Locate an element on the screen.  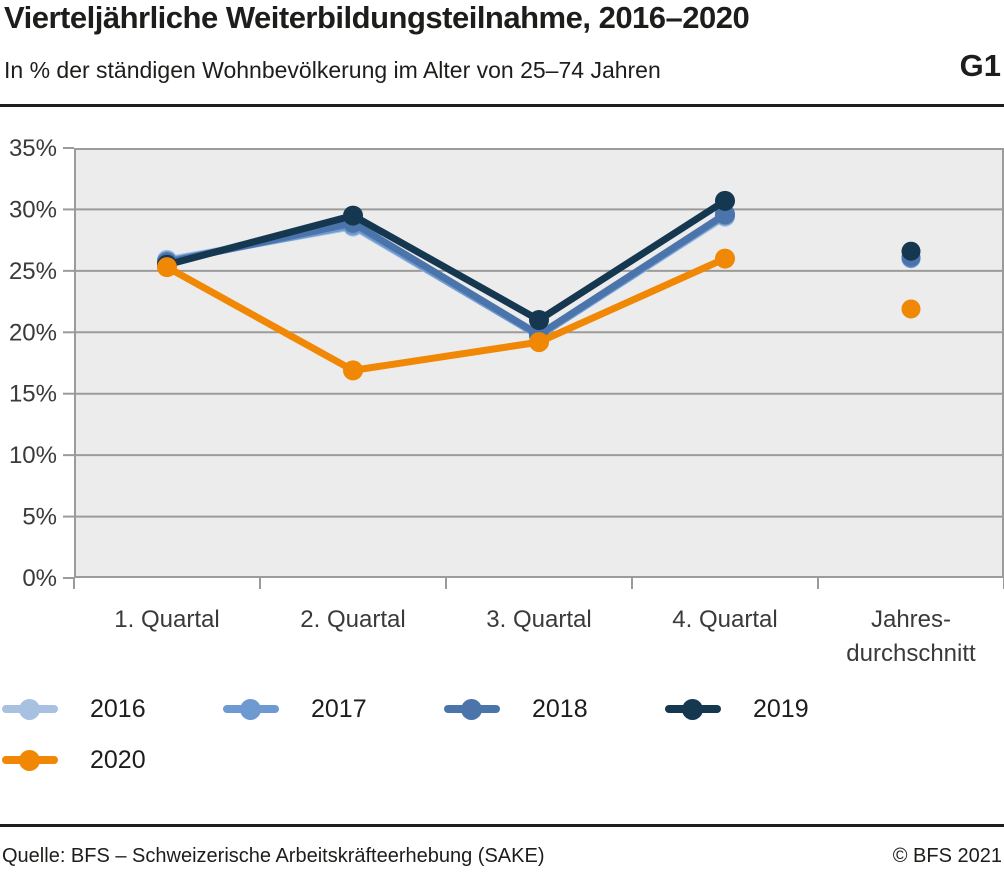
legend-label: 2020 is located at coordinates (118, 759).